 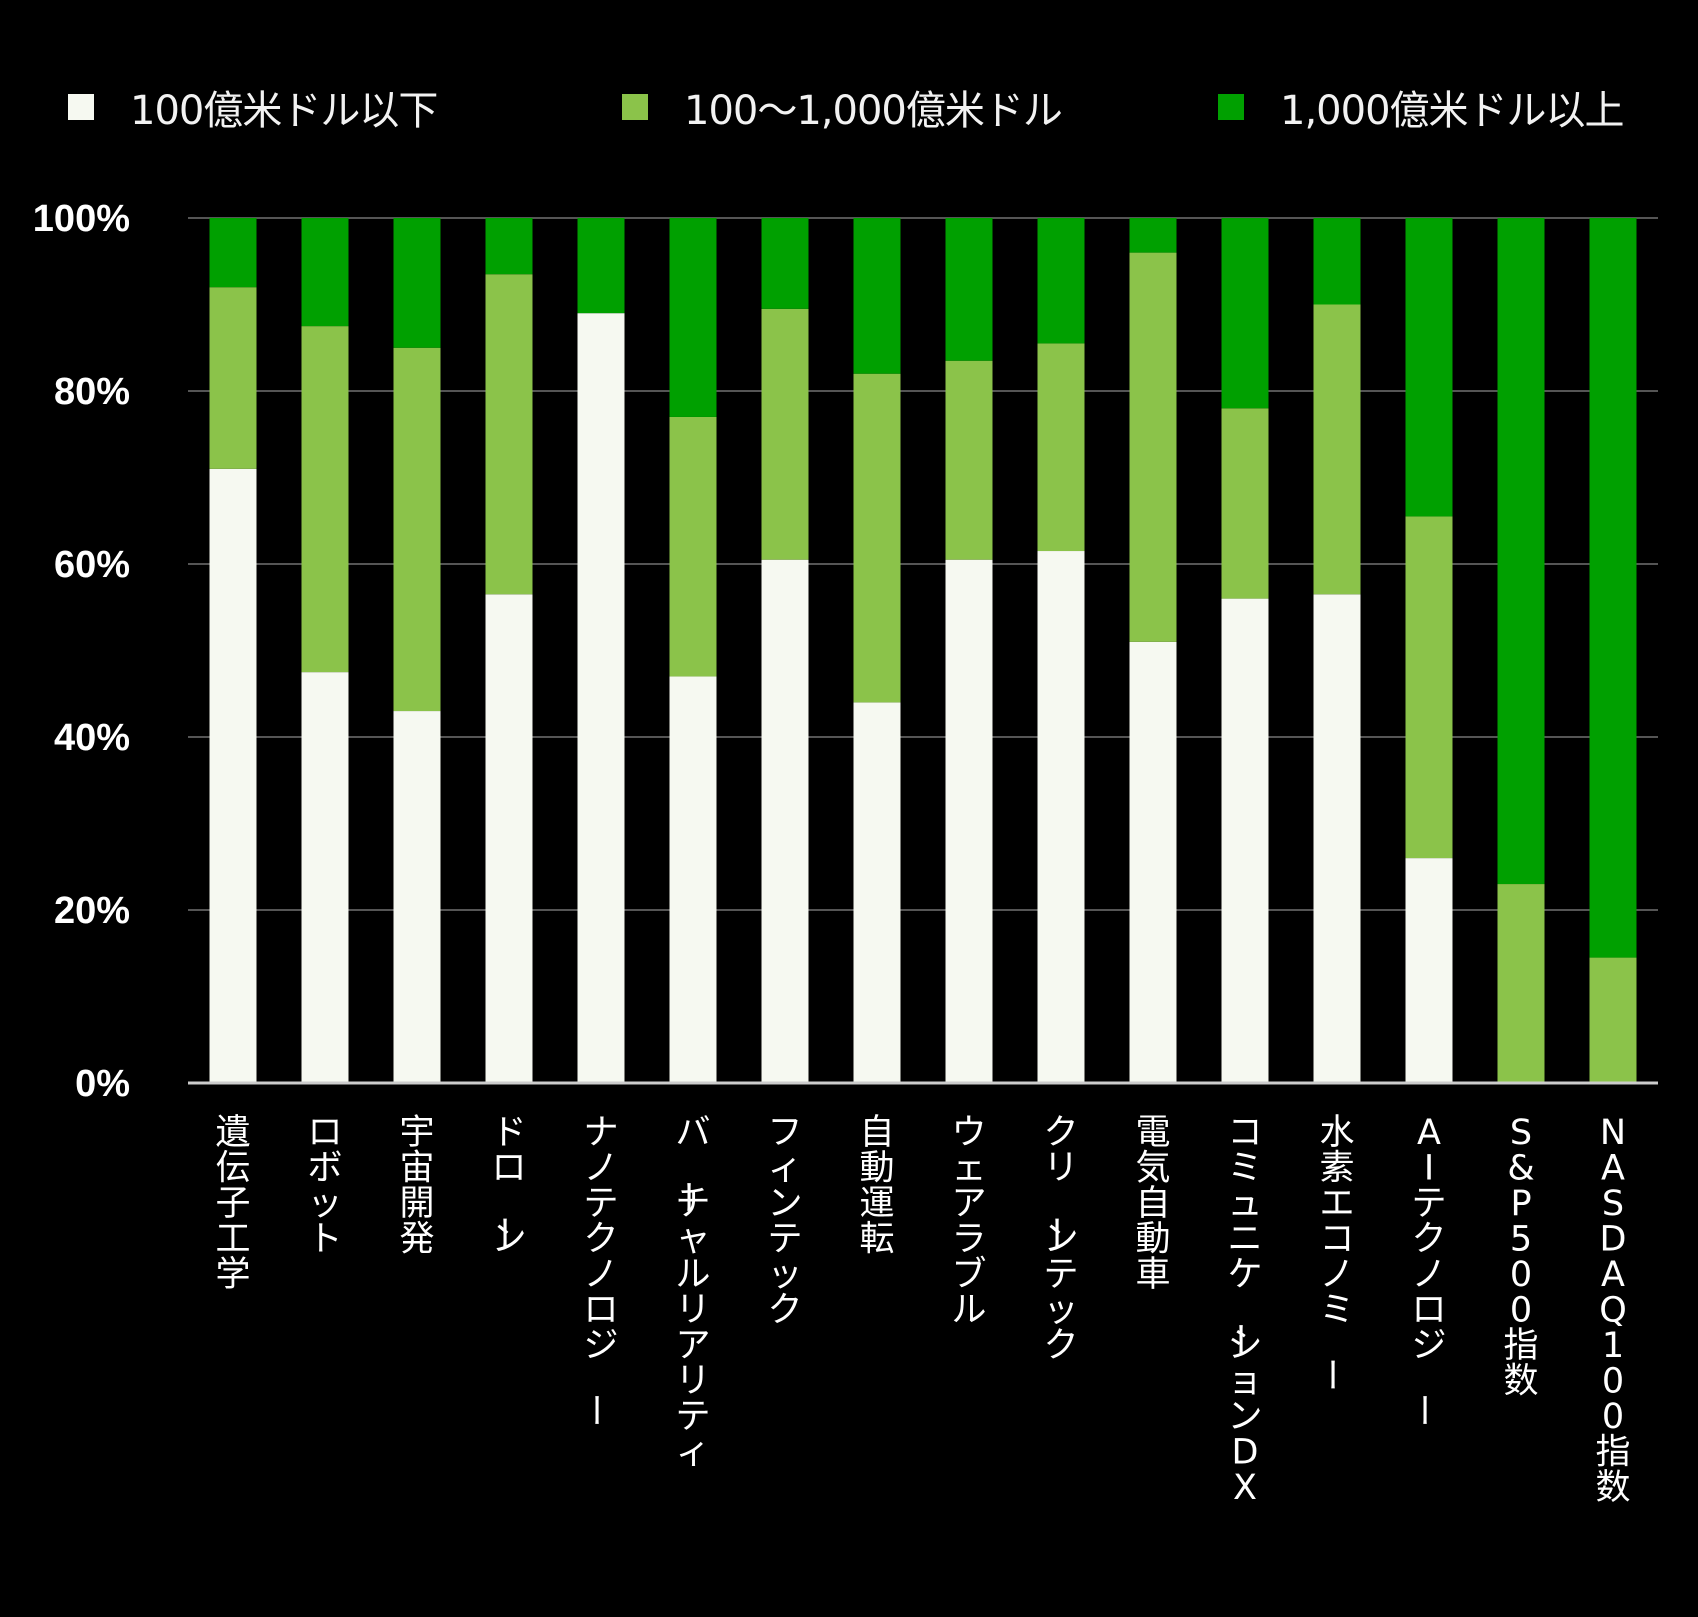 What do you see at coordinates (784, 1222) in the screenshot?
I see `x-category-label: フィンテック` at bounding box center [784, 1222].